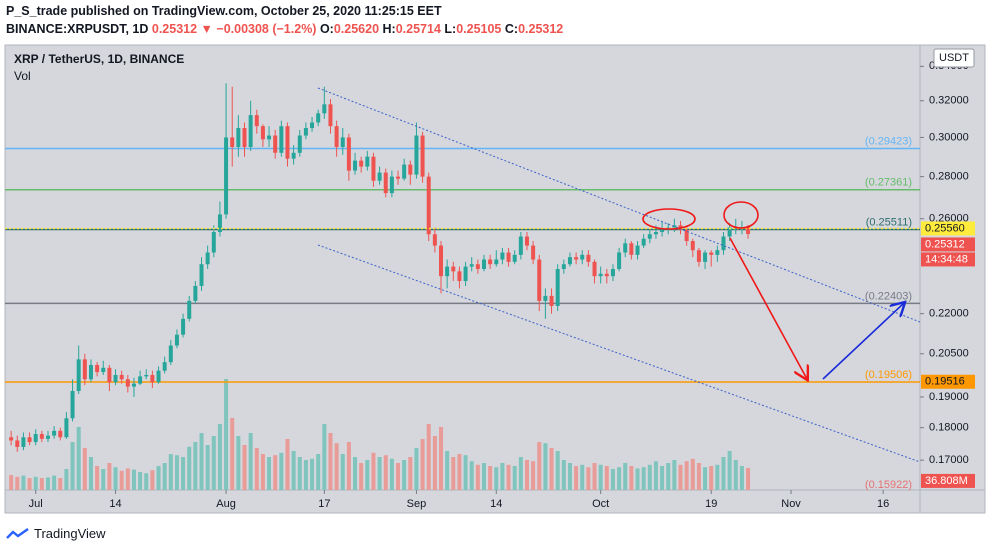  Describe the element at coordinates (888, 485) in the screenshot. I see `level-label: (0.15922)` at that location.